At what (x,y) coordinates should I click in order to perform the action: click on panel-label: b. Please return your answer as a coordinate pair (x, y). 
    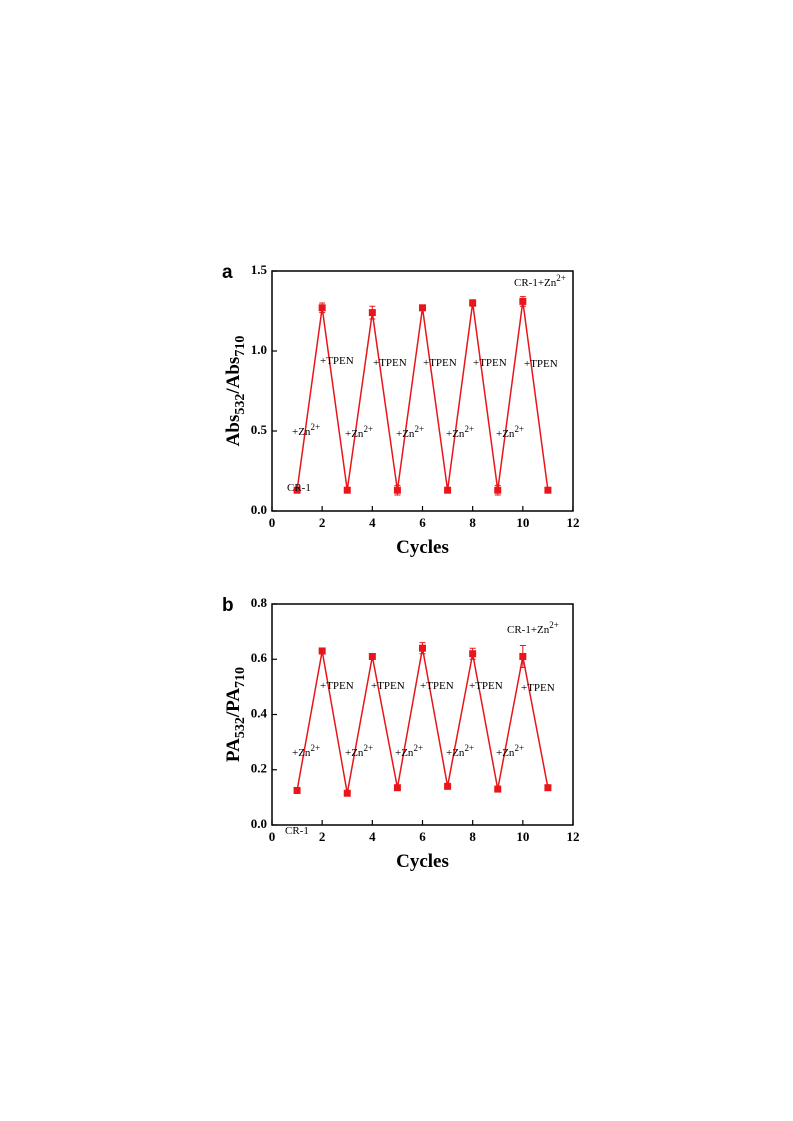
    Looking at the image, I should click on (228, 605).